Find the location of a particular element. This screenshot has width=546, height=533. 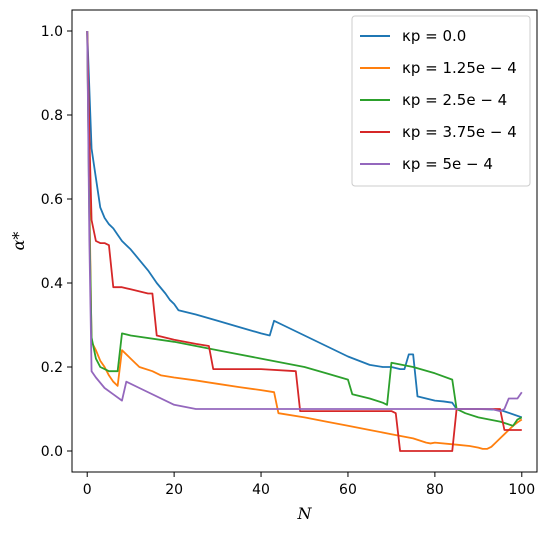

x-axis-label: N is located at coordinates (305, 513).